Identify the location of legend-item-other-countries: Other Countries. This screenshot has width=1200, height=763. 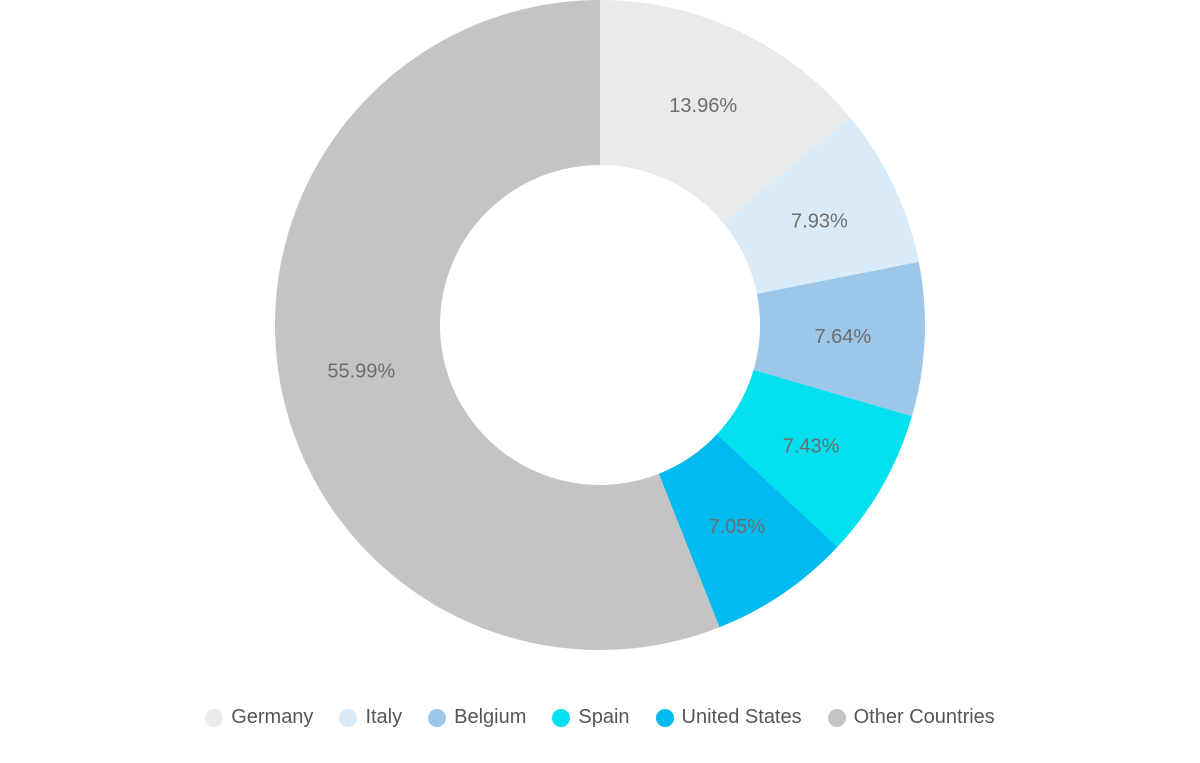
(911, 717).